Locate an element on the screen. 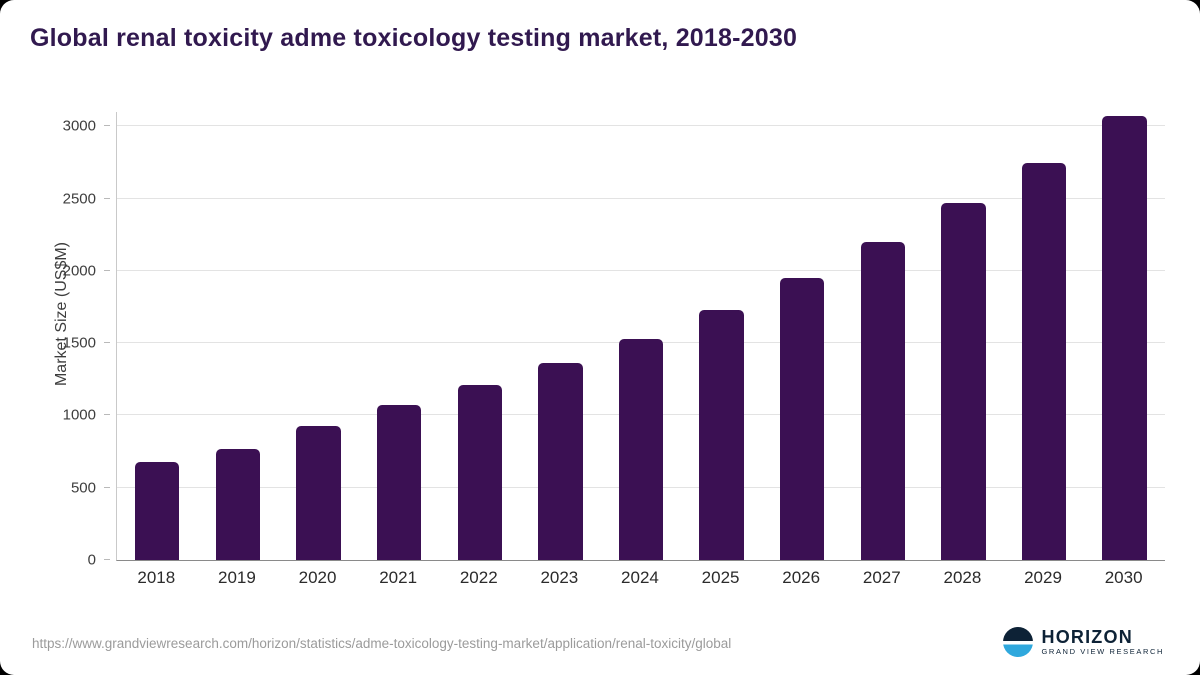 This screenshot has height=675, width=1200. bar-2025 is located at coordinates (721, 435).